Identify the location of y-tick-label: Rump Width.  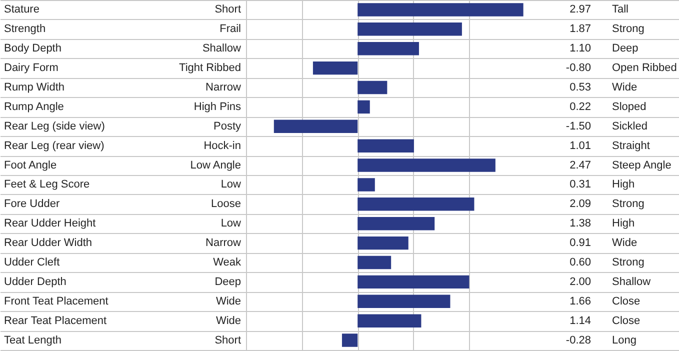
(34, 88).